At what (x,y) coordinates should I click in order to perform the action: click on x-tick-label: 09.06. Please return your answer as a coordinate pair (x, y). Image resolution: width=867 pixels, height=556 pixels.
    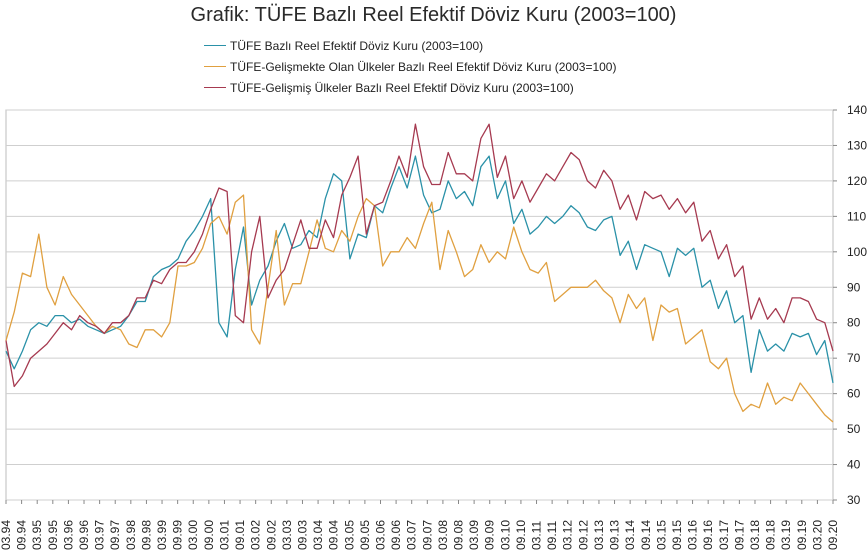
    Looking at the image, I should click on (396, 535).